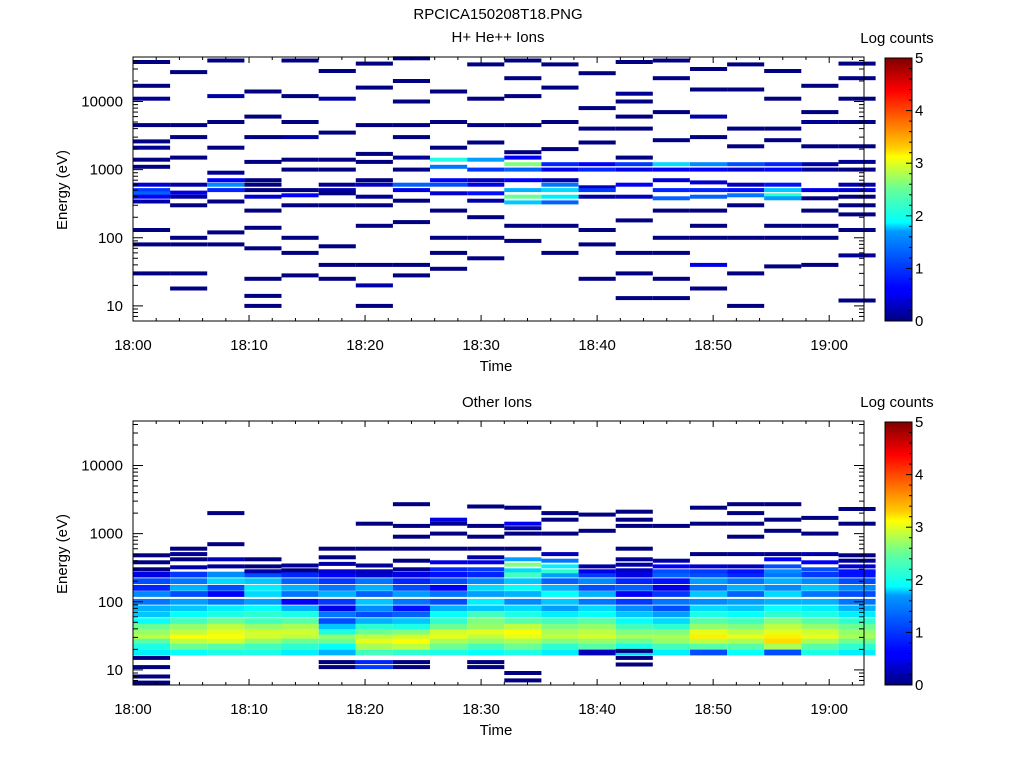 The image size is (1024, 768). What do you see at coordinates (496, 366) in the screenshot?
I see `x-axis-label: Time` at bounding box center [496, 366].